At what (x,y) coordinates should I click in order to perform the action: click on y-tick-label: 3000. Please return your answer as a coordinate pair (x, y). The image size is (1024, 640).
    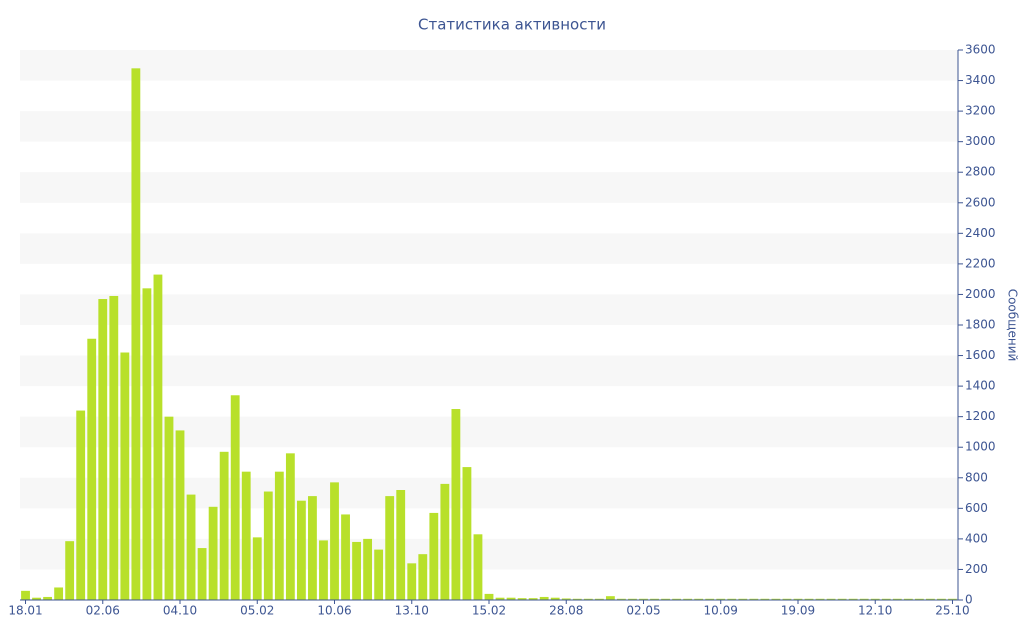
    Looking at the image, I should click on (980, 141).